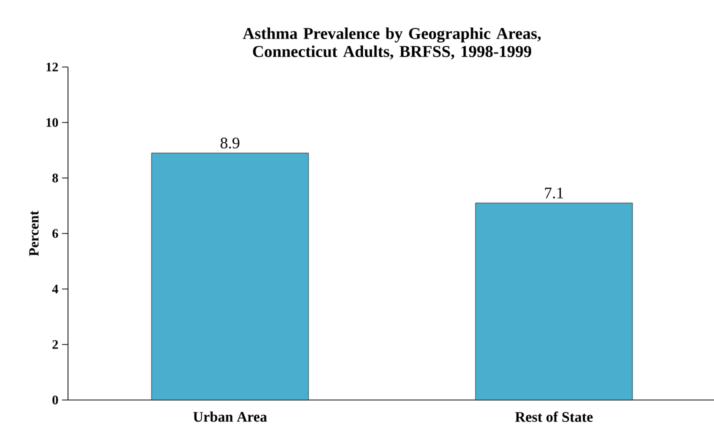  Describe the element at coordinates (554, 417) in the screenshot. I see `x-tick-label: Rest of State` at that location.